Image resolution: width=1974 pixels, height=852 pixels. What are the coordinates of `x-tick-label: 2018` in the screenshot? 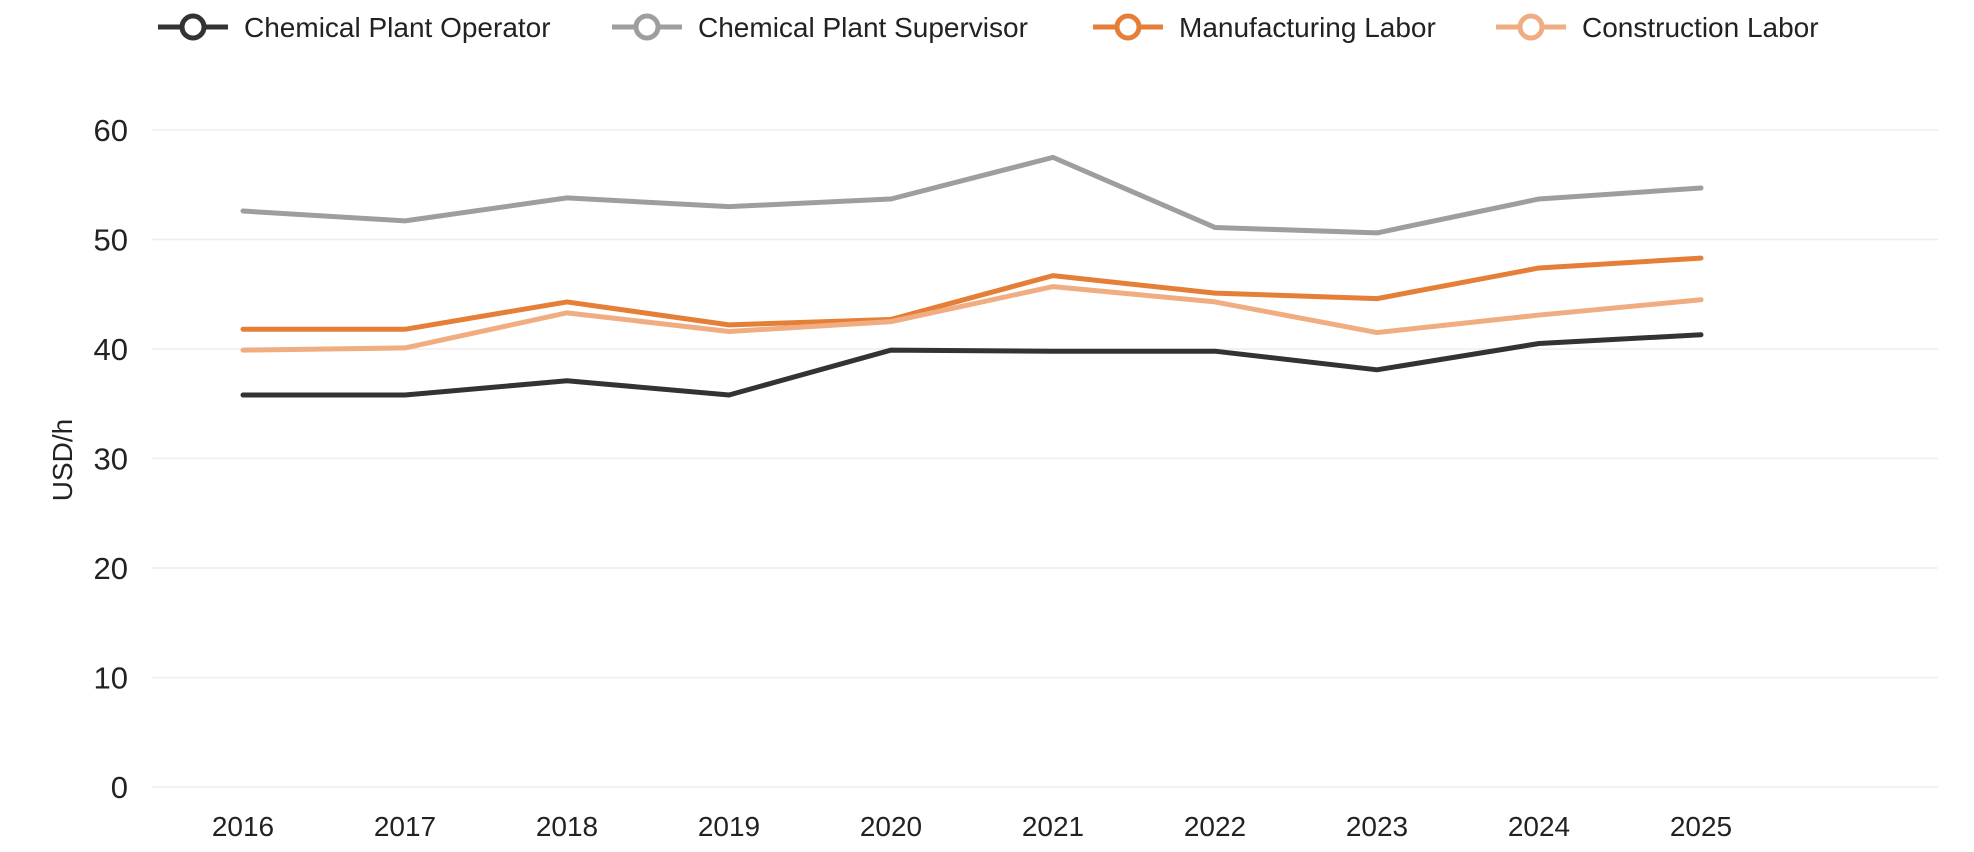 It's located at (567, 826).